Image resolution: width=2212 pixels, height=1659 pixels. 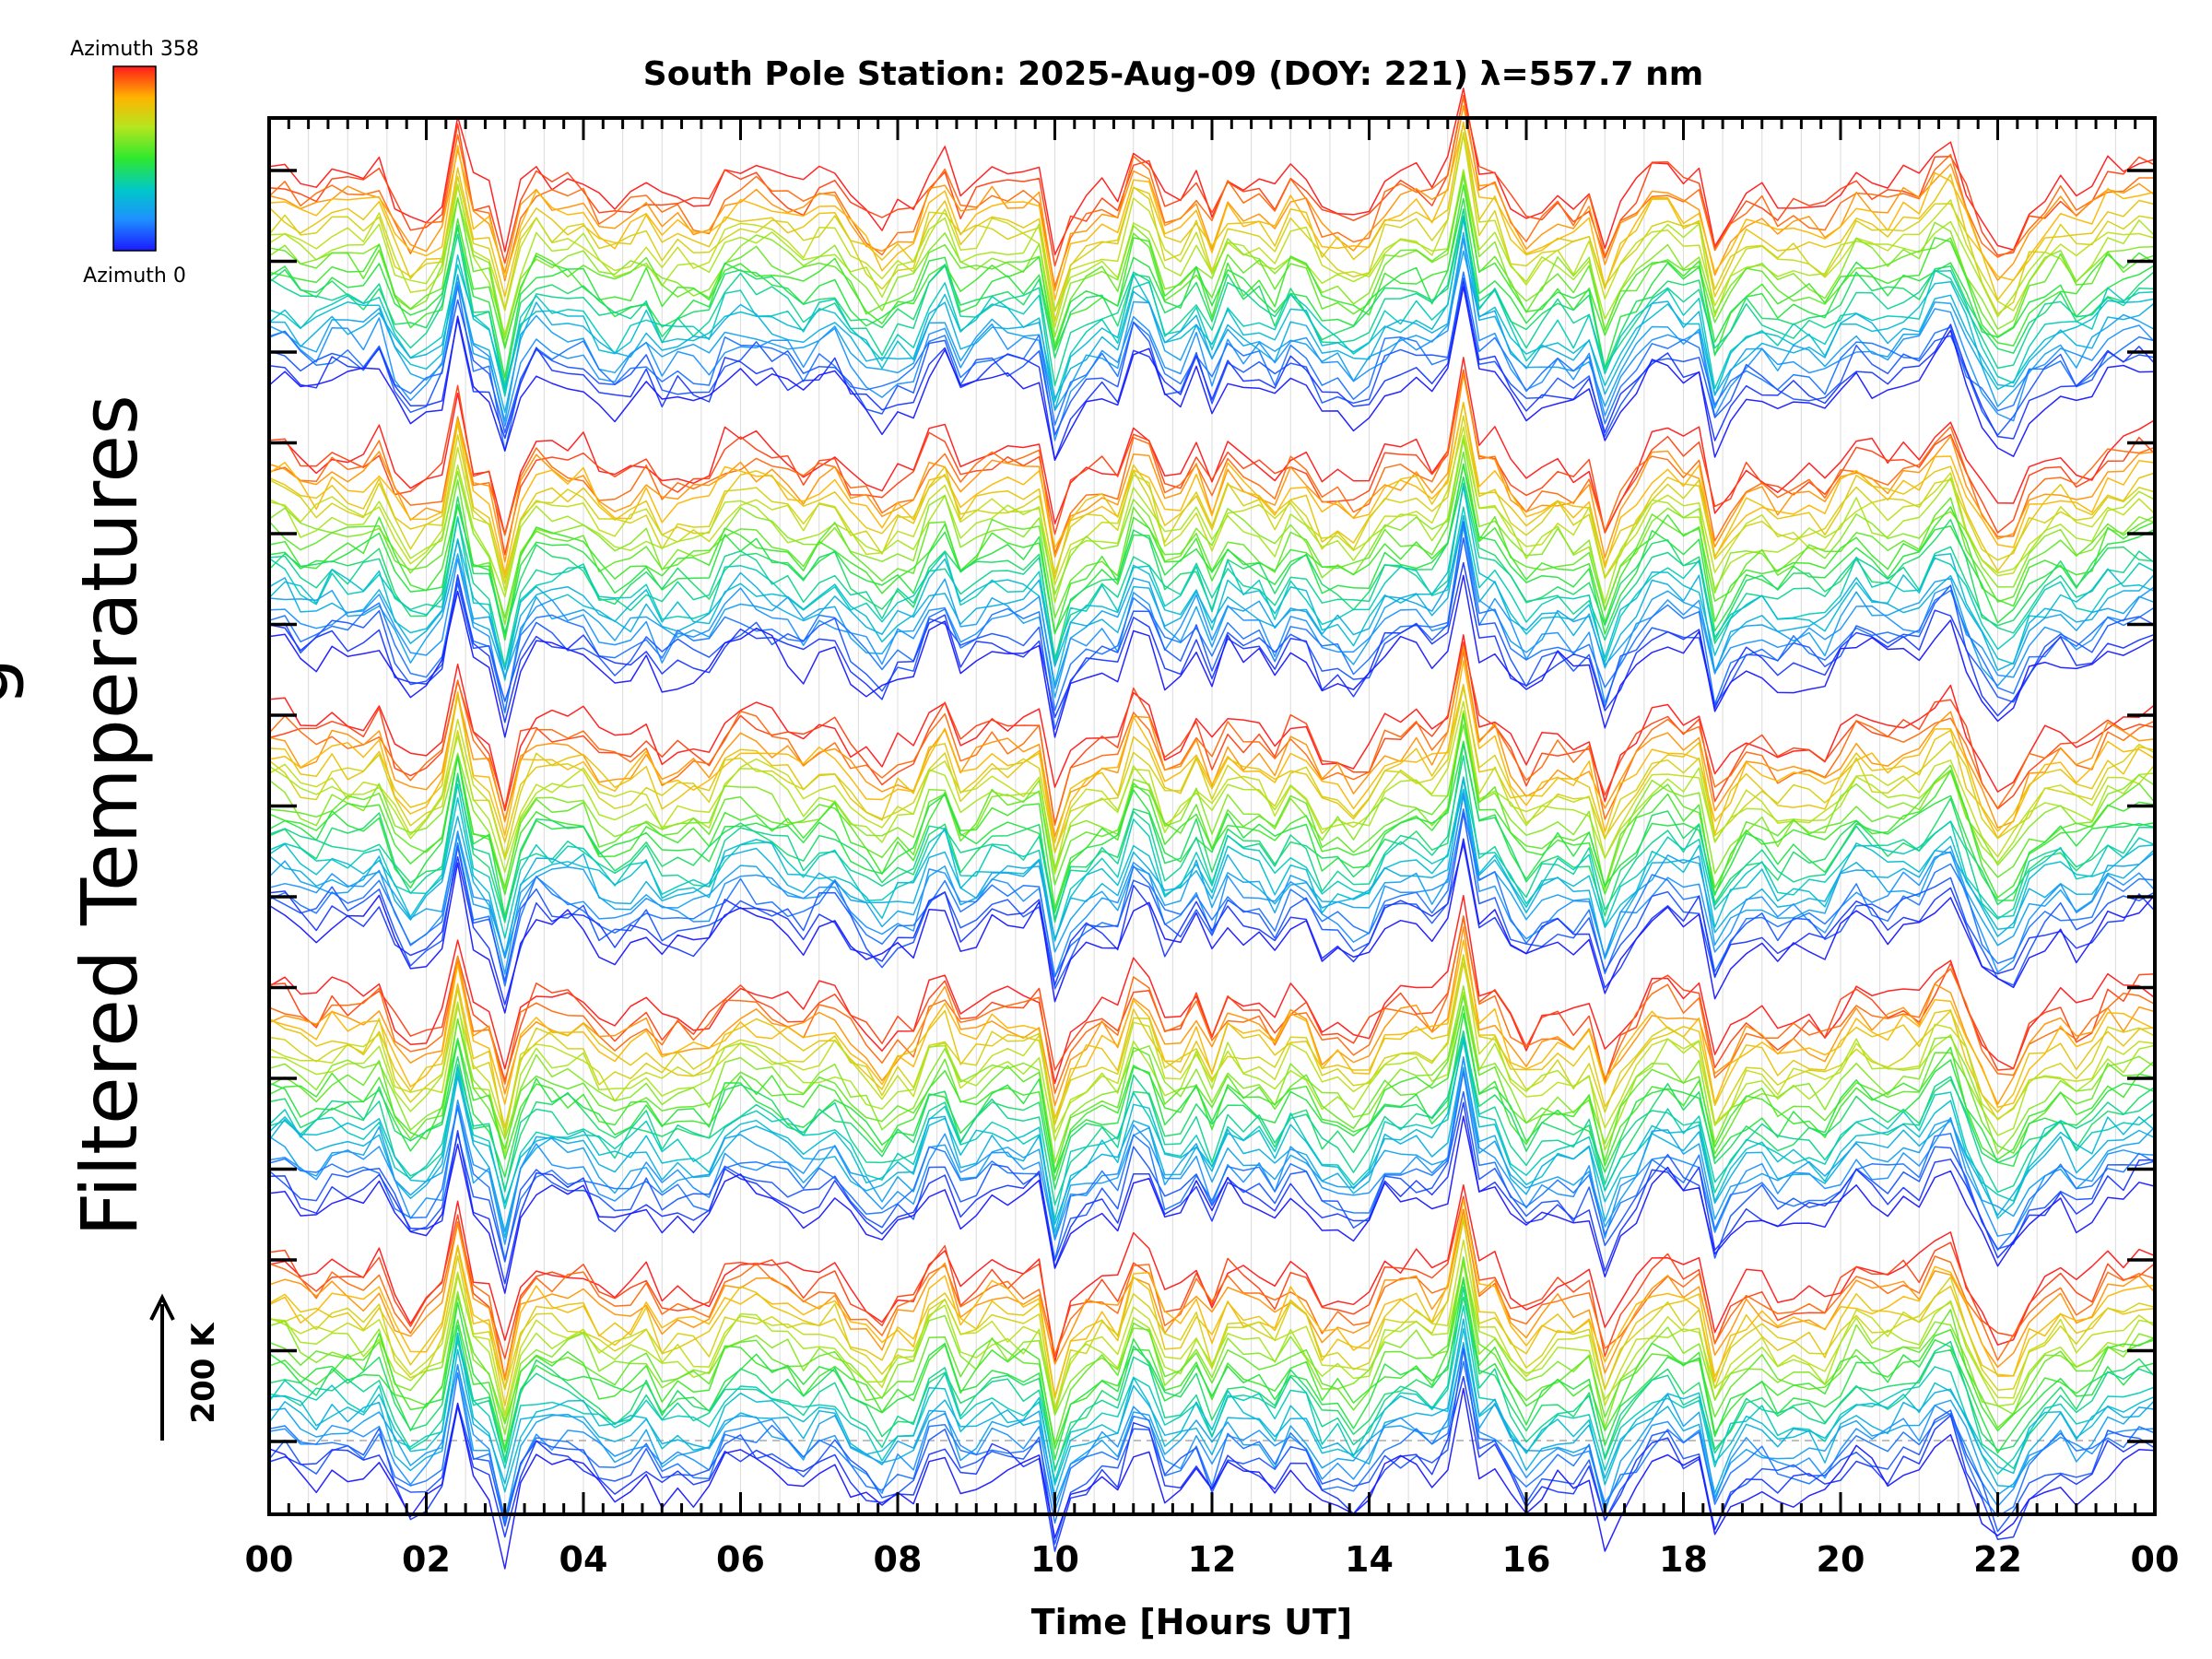 What do you see at coordinates (1997, 1559) in the screenshot?
I see `x-tick-label: 22` at bounding box center [1997, 1559].